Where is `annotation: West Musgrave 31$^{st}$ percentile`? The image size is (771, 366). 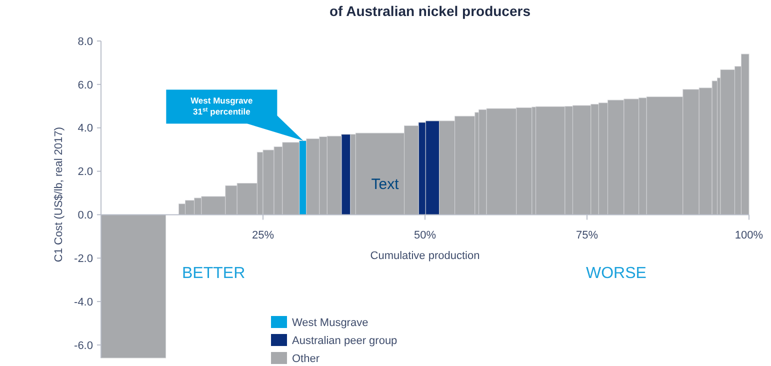
annotation: West Musgrave 31$^{st}$ percentile is located at coordinates (222, 106).